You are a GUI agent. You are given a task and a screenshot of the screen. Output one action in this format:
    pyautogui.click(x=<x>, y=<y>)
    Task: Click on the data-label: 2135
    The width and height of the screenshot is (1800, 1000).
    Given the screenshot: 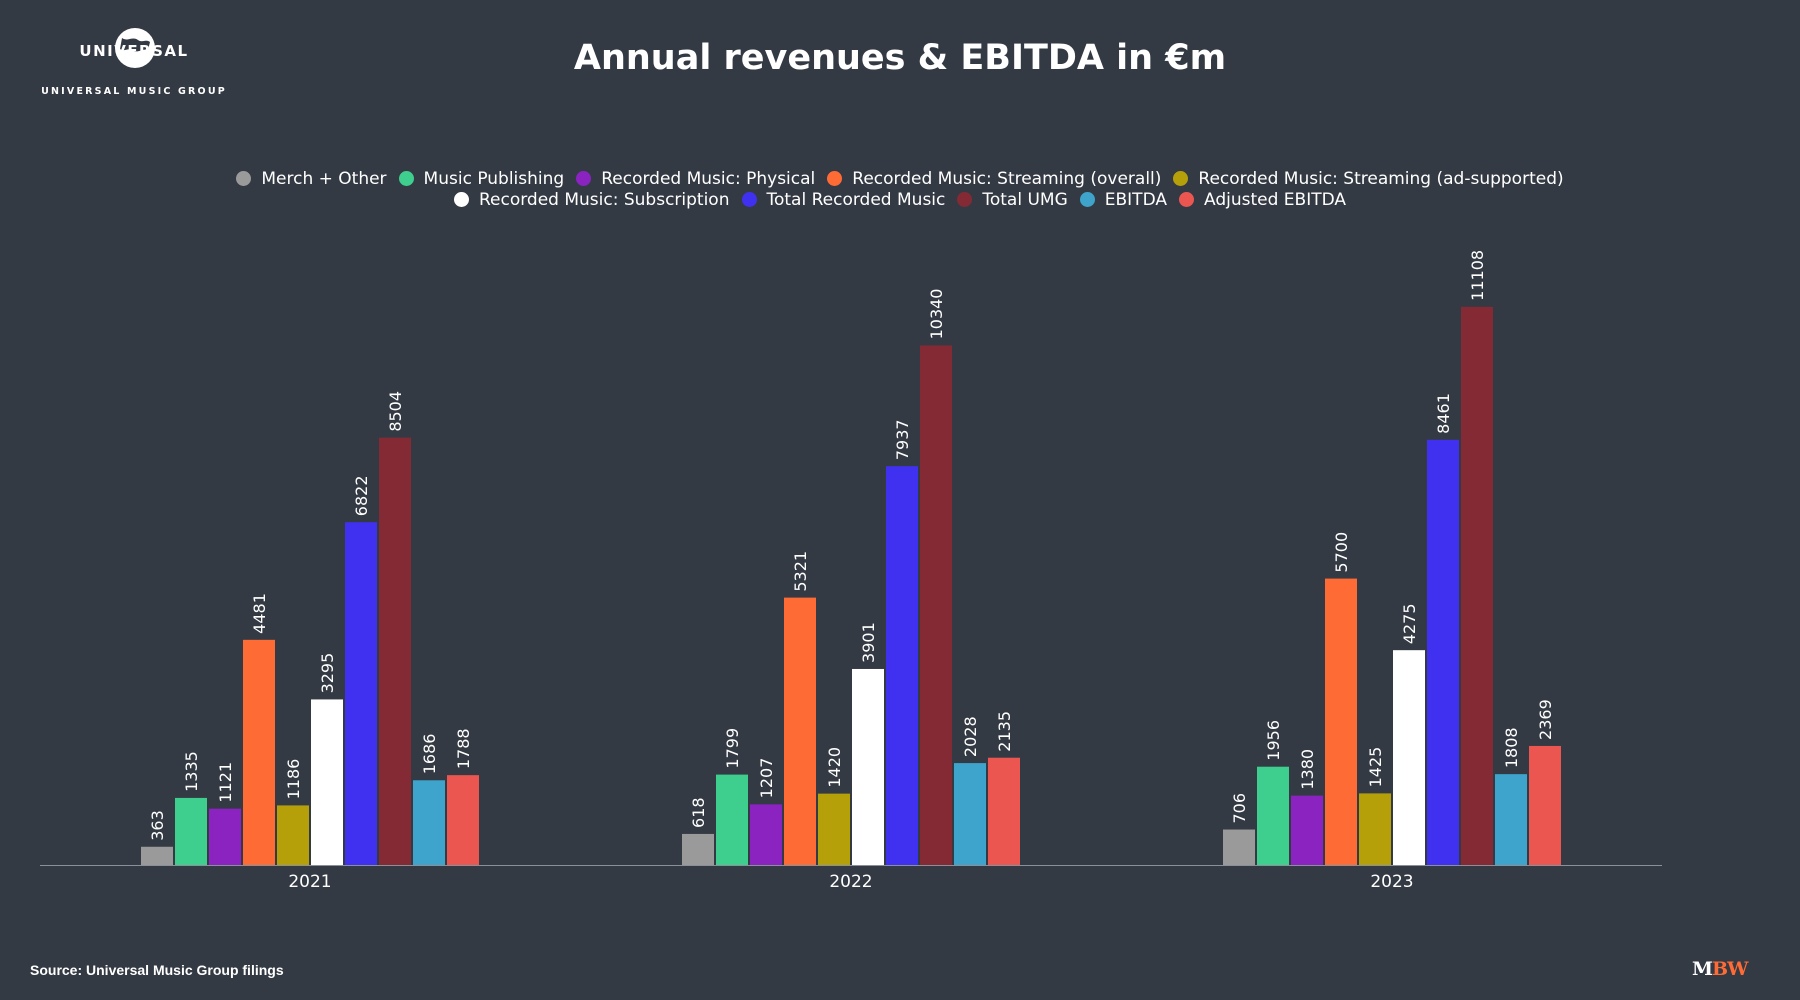 What is the action you would take?
    pyautogui.click(x=1004, y=731)
    